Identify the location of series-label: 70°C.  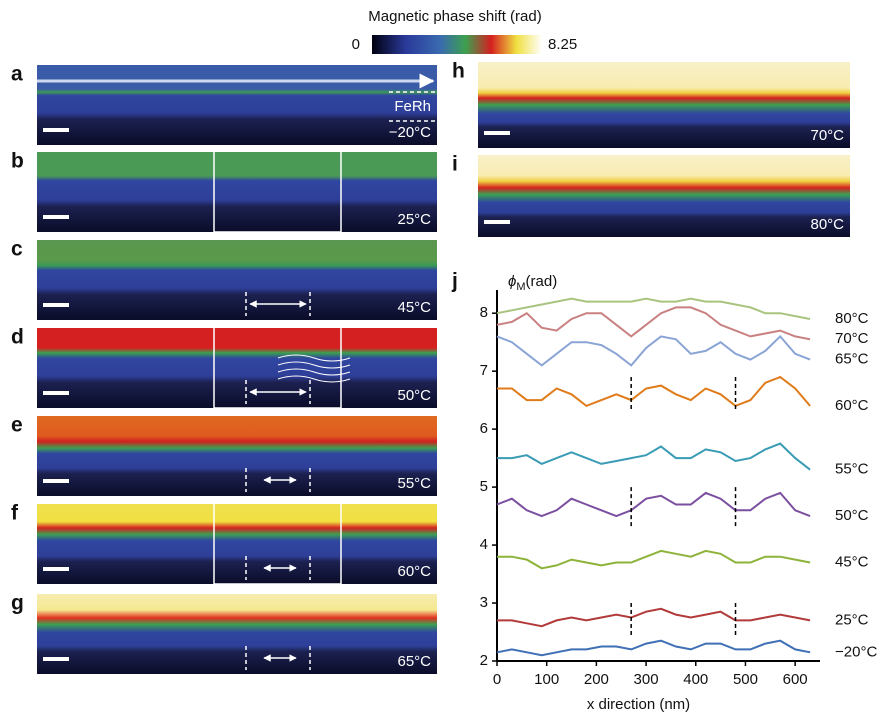
(852, 338).